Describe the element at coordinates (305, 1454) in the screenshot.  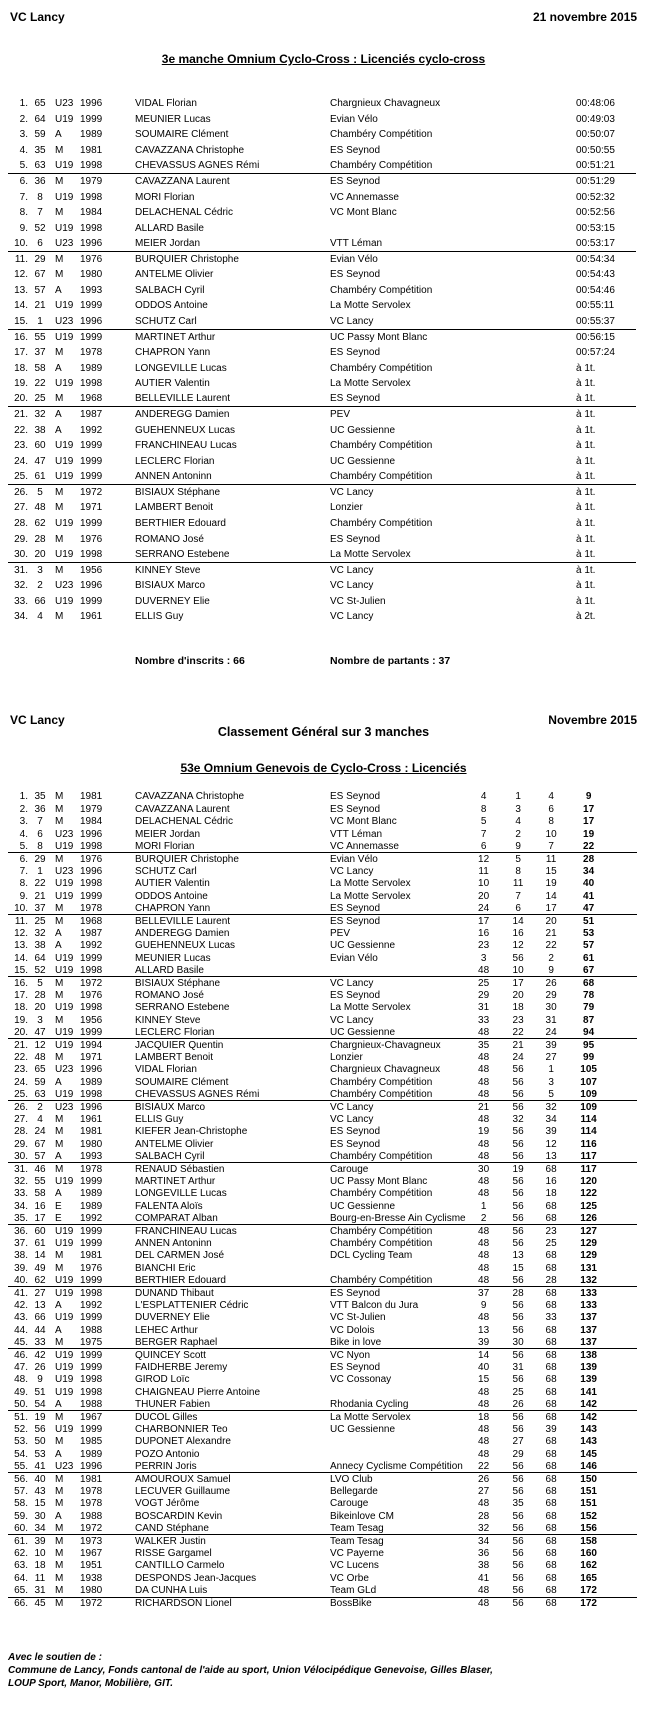
I see `result-row: 54. 53 A 1989 POZO Antonio 48 29 68 145` at that location.